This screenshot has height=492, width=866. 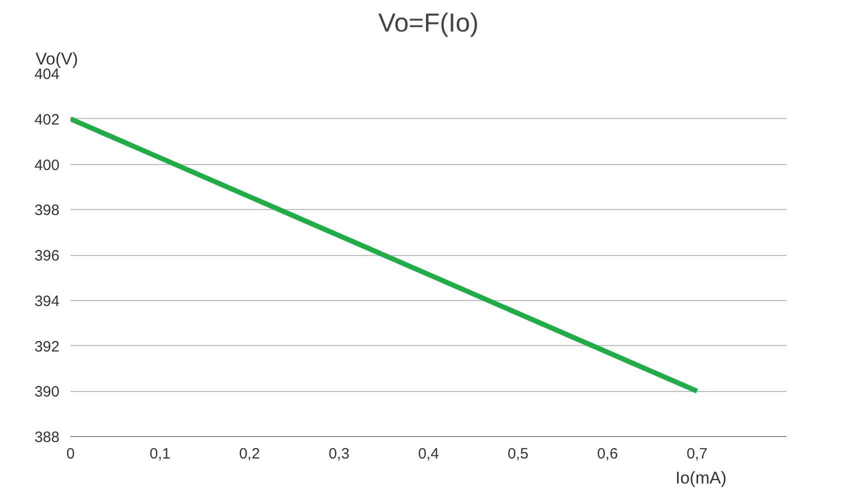 I want to click on x-axis-title: Io(mA), so click(x=701, y=478).